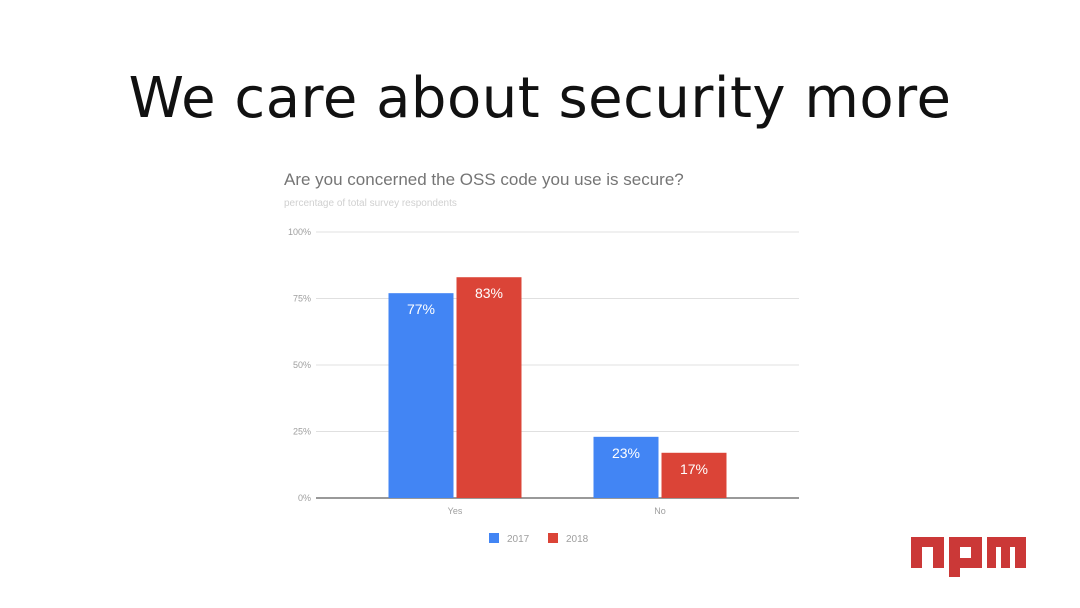  What do you see at coordinates (660, 511) in the screenshot?
I see `x-tick-label: No` at bounding box center [660, 511].